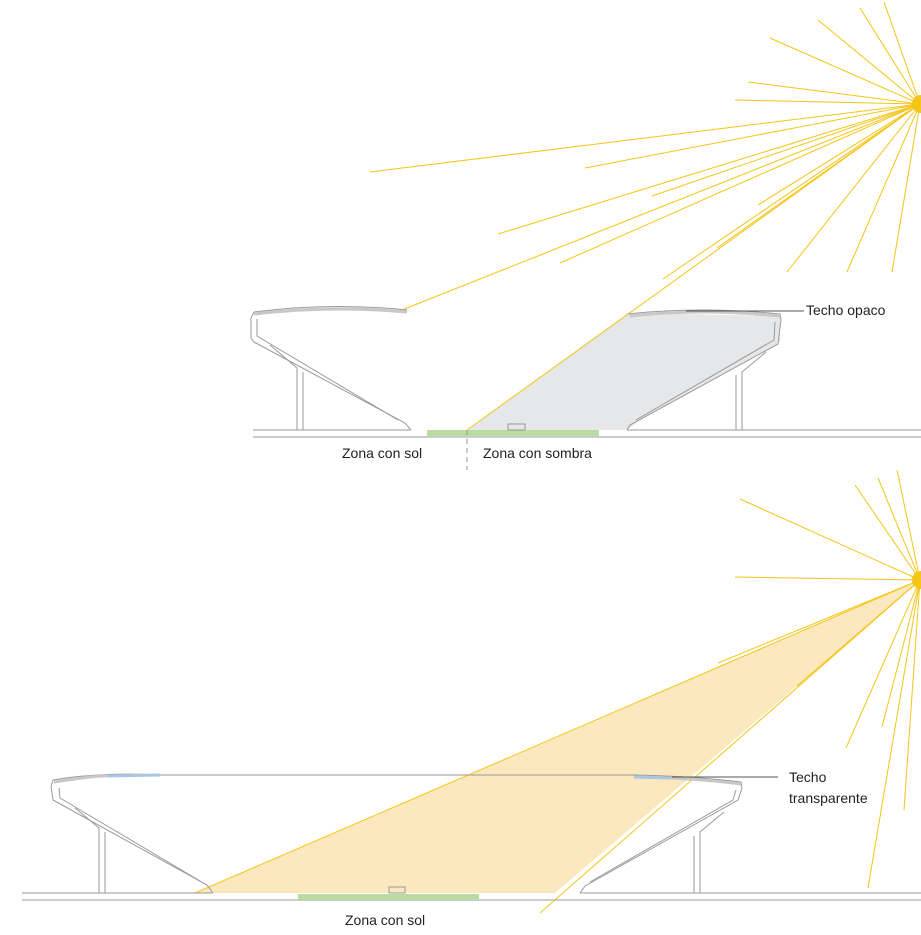 The width and height of the screenshot is (921, 935). Describe the element at coordinates (828, 798) in the screenshot. I see `label-roof-bottom-line2: transparente` at that location.